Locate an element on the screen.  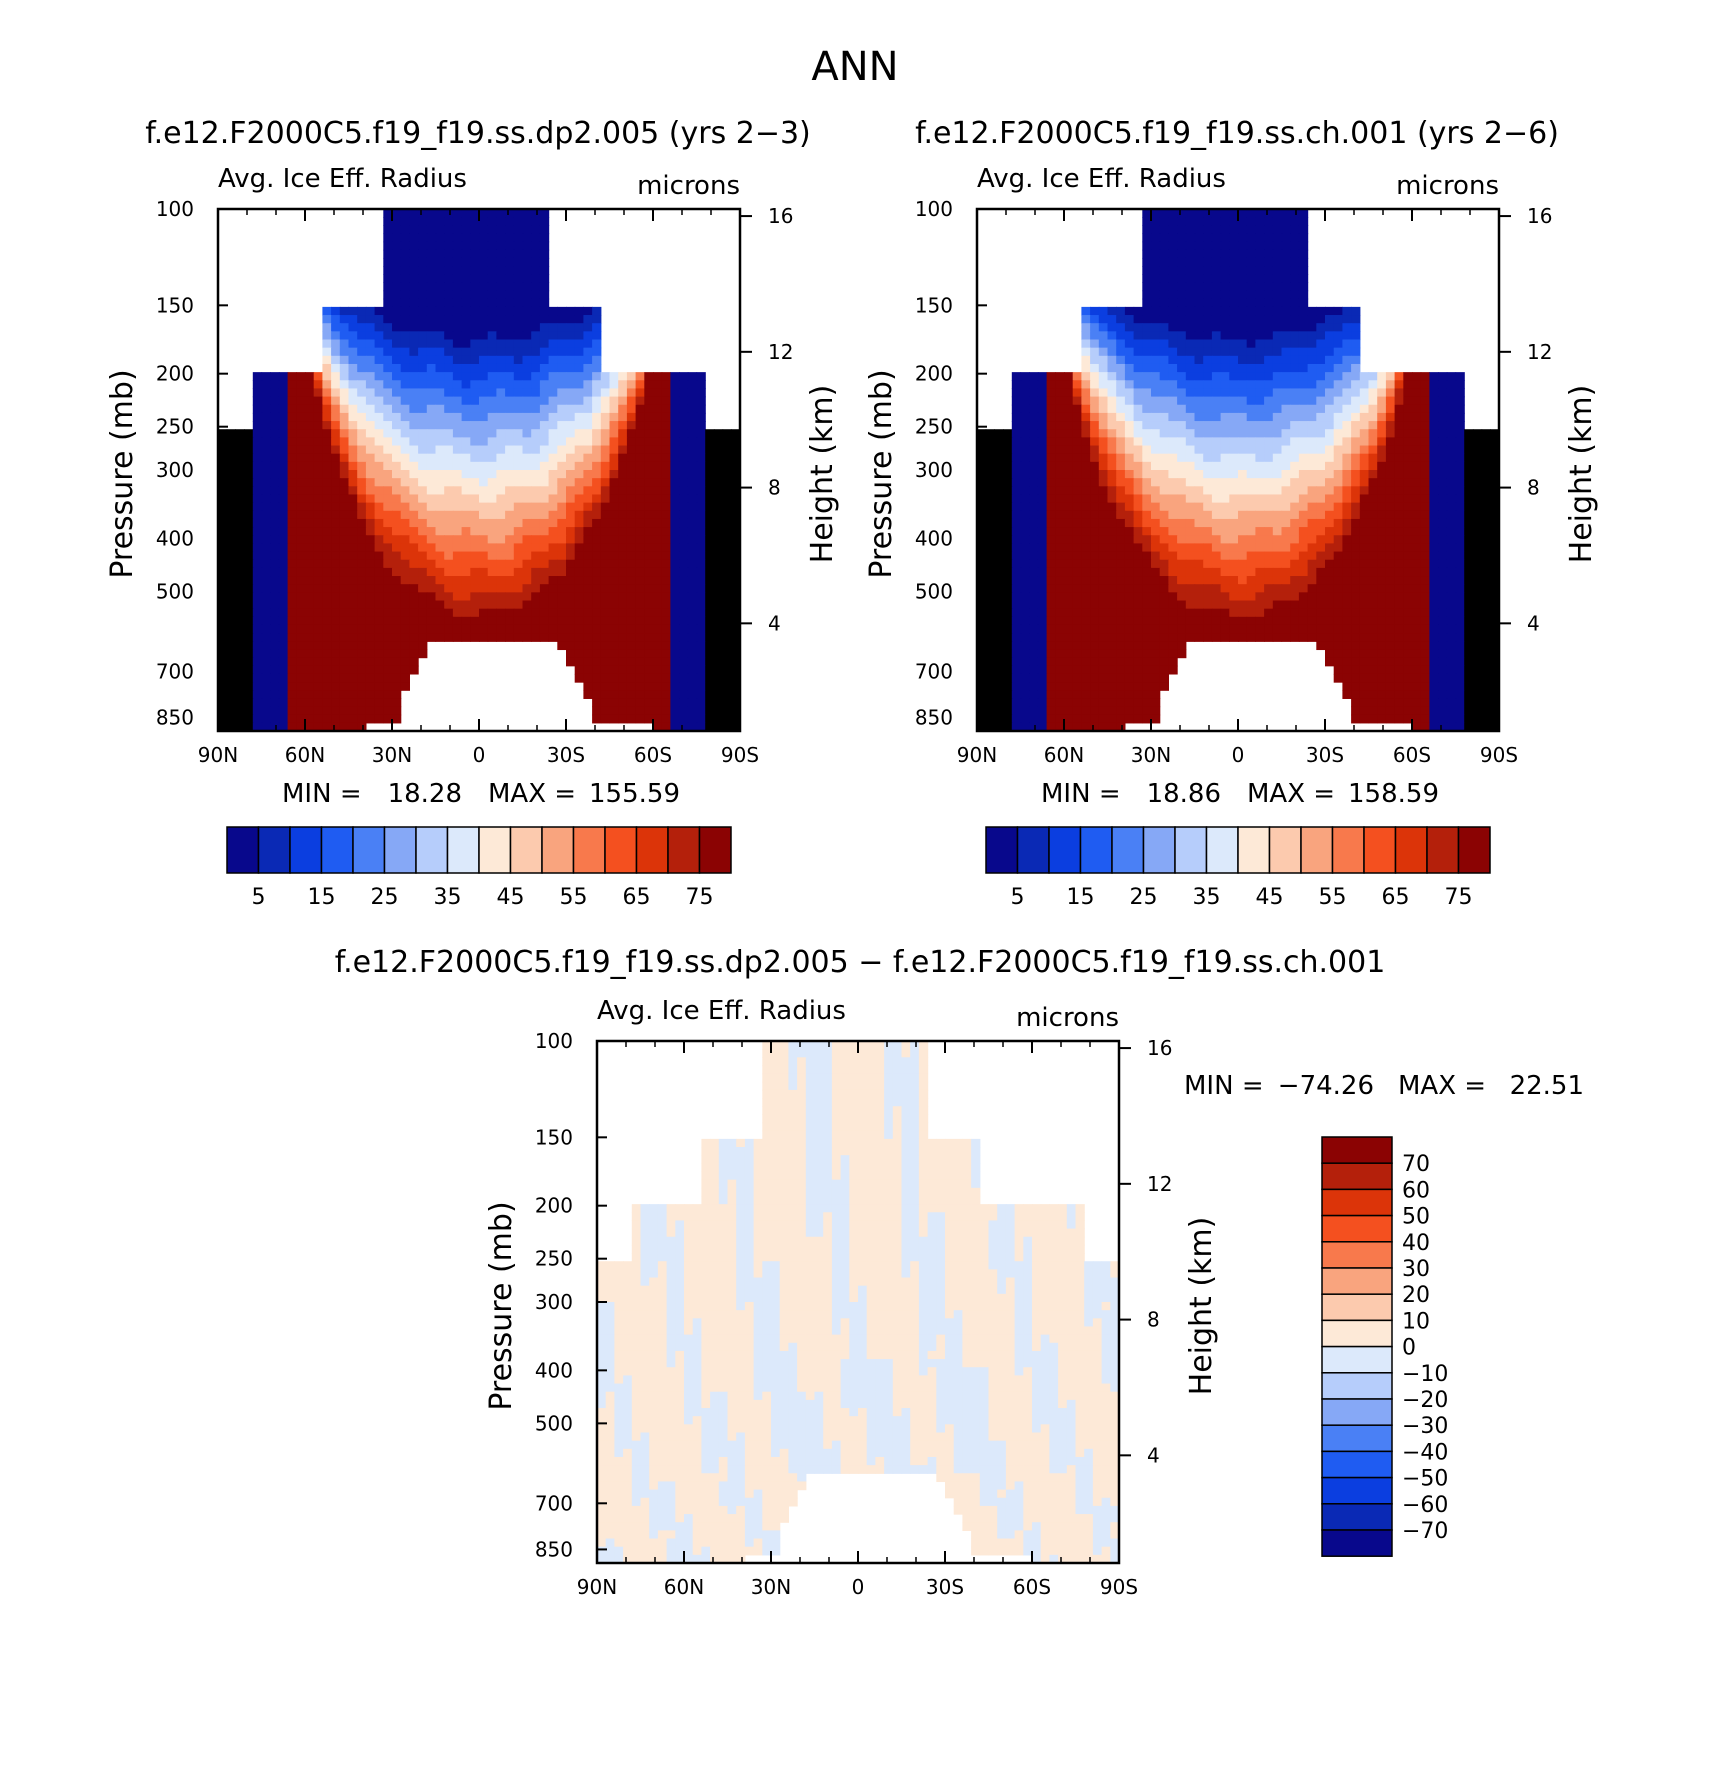
colorbar-label: 15 is located at coordinates (322, 897).